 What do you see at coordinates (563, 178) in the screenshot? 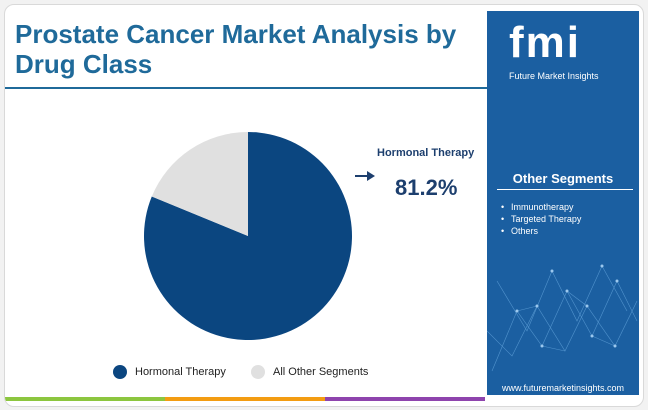
I see `other-segments-heading: Other Segments` at bounding box center [563, 178].